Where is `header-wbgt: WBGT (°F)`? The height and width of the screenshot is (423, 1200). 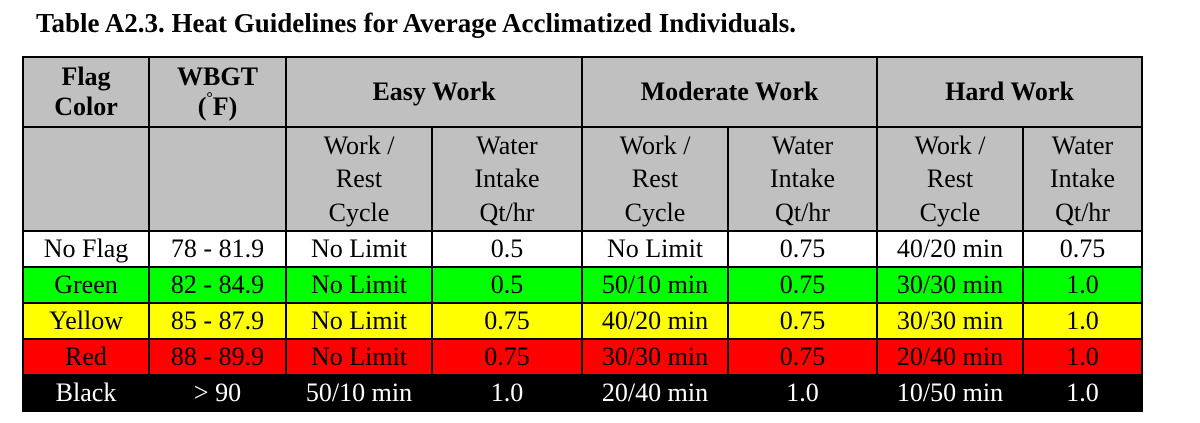 header-wbgt: WBGT (°F) is located at coordinates (217, 92).